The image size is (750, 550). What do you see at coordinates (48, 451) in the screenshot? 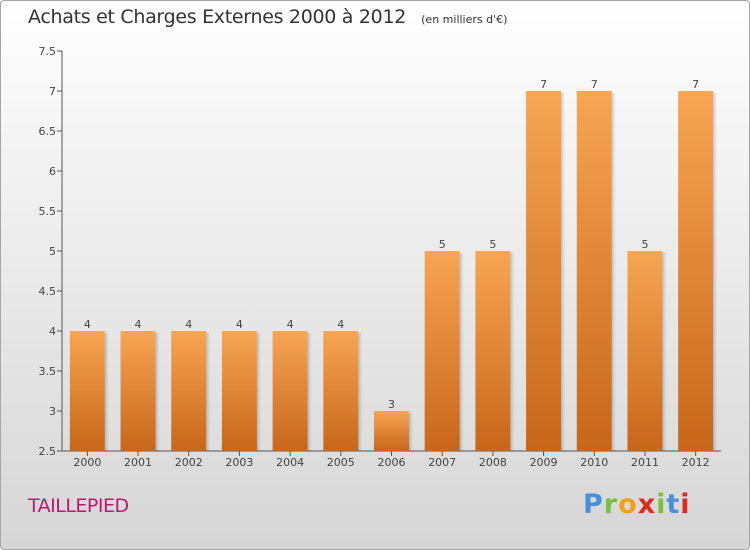
I see `y-tick-label: 2.5` at bounding box center [48, 451].